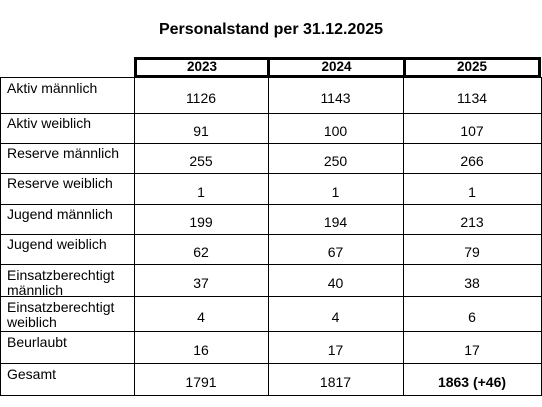 The image size is (542, 407). I want to click on table-cell: 62, so click(201, 252).